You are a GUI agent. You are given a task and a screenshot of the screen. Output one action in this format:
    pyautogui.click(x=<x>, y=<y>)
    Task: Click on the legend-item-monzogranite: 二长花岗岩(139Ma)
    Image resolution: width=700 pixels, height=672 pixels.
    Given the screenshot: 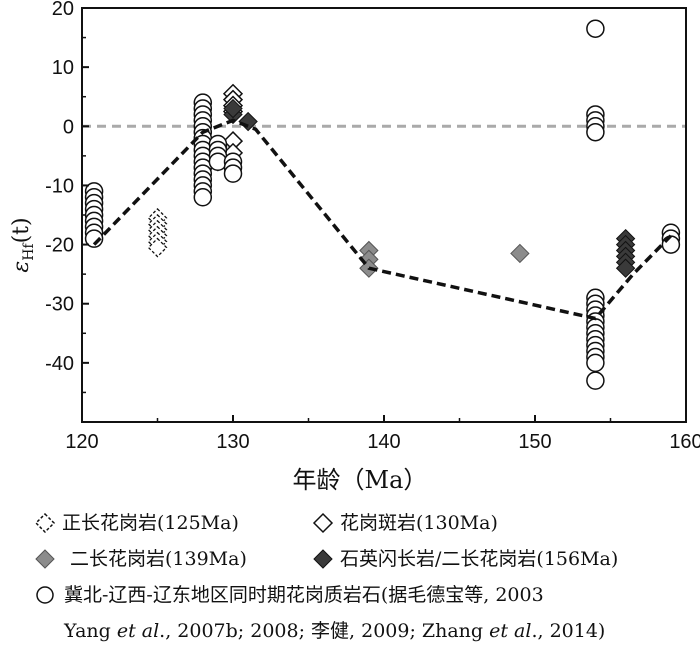 What is the action you would take?
    pyautogui.click(x=140, y=559)
    